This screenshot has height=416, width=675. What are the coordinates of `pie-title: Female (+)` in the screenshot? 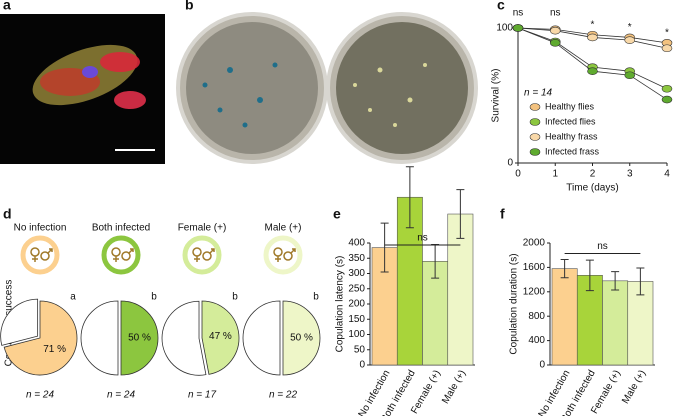 It's located at (202, 228).